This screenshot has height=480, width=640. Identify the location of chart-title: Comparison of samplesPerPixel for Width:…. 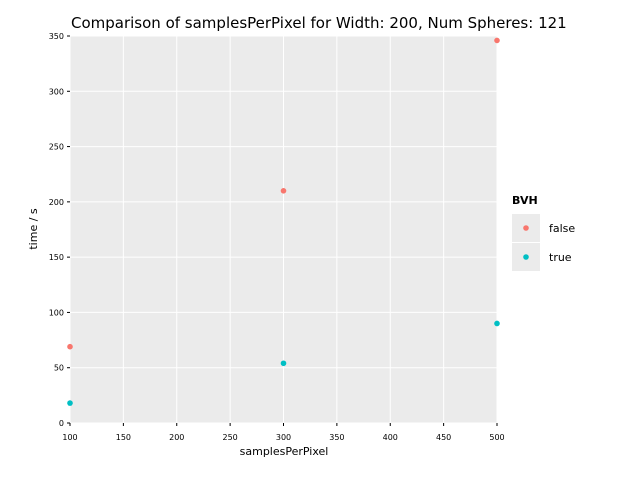
(319, 23).